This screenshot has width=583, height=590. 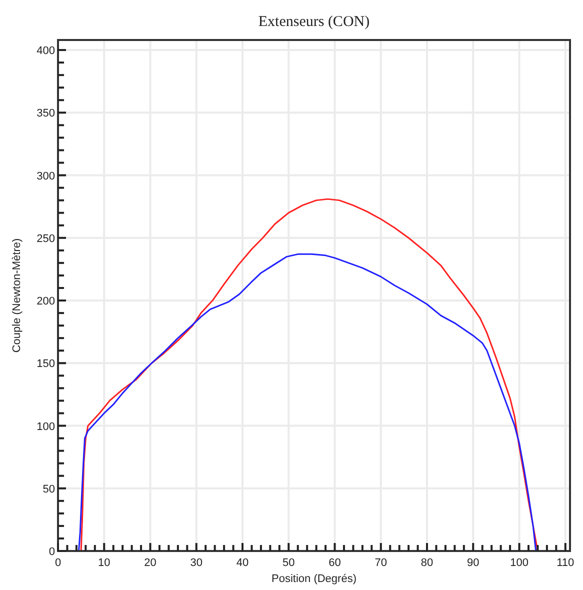 I want to click on x-tick-label: 40, so click(x=242, y=563).